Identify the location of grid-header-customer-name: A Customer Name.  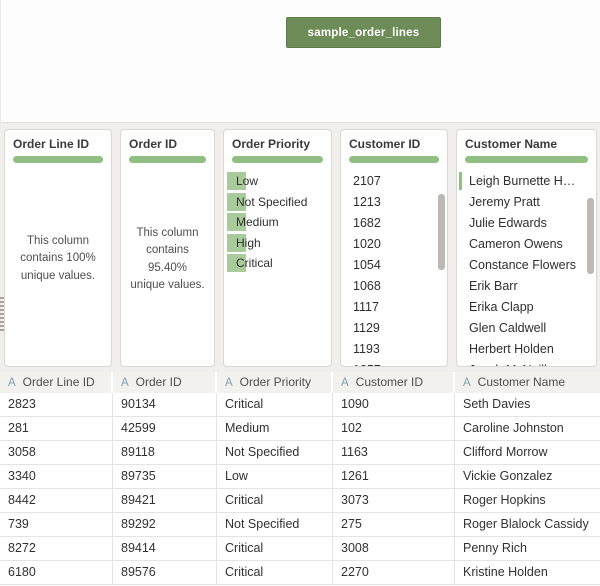
(527, 382).